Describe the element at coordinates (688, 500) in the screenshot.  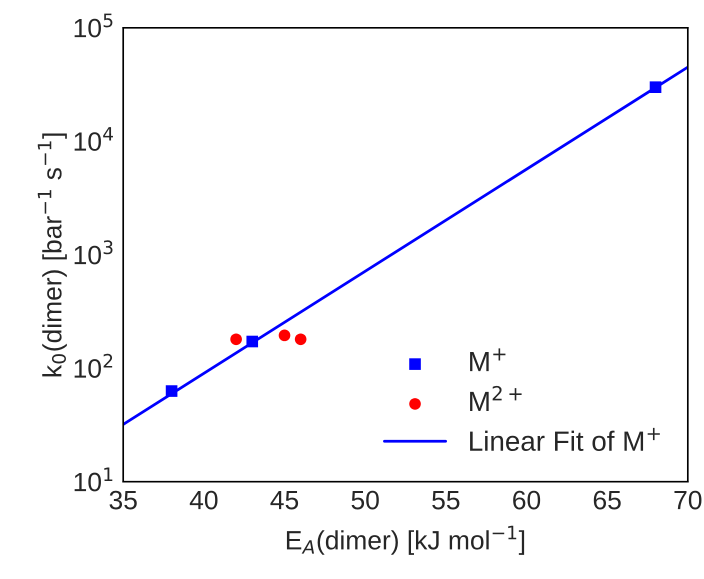
I see `x-tick-label: 70` at that location.